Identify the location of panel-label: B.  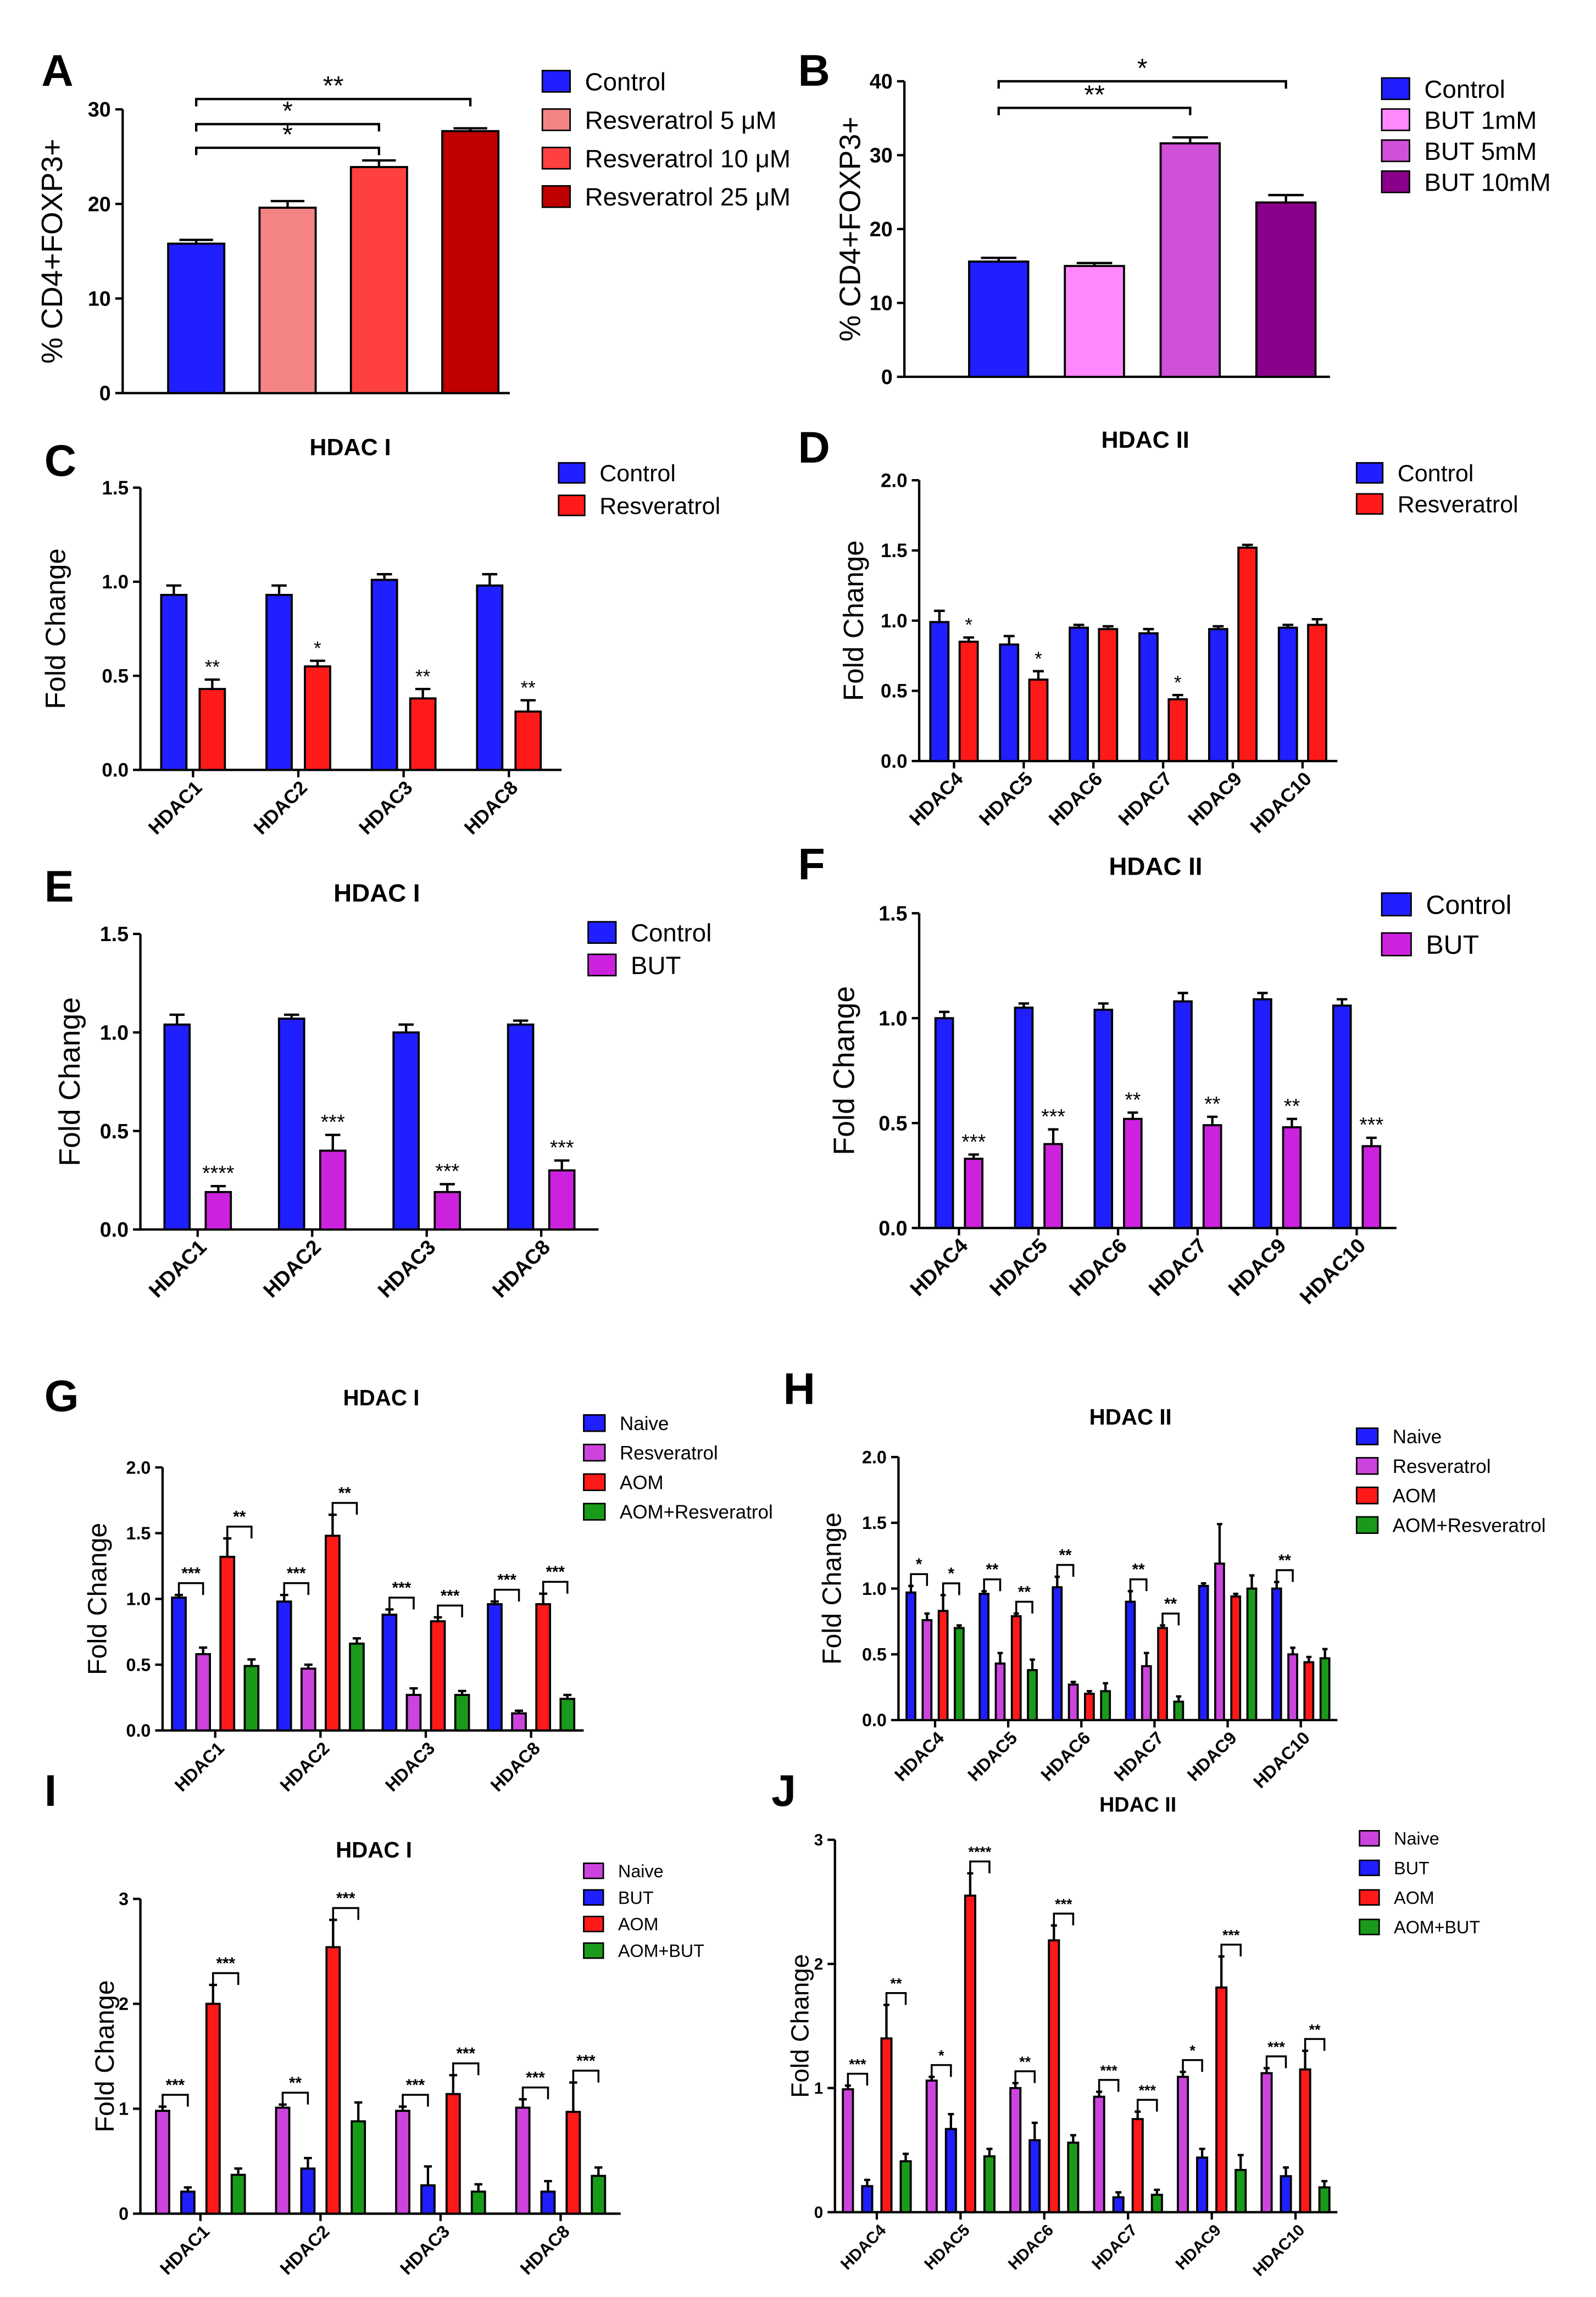
(814, 71).